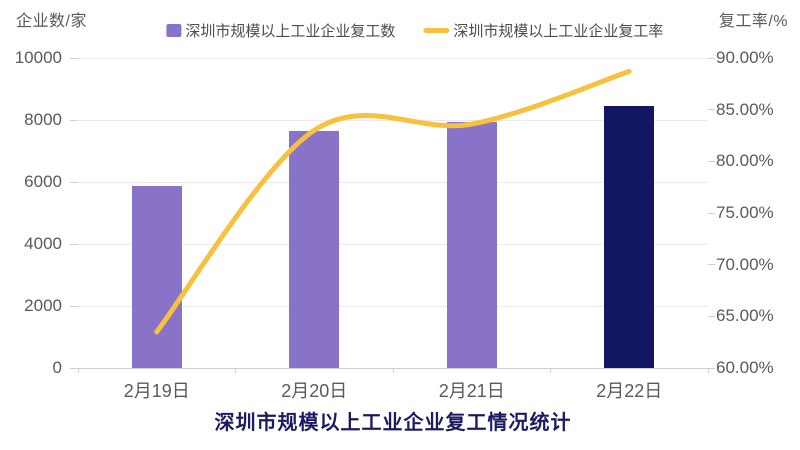 The height and width of the screenshot is (450, 800). I want to click on right-axis-tick-label: 90.00%, so click(745, 57).